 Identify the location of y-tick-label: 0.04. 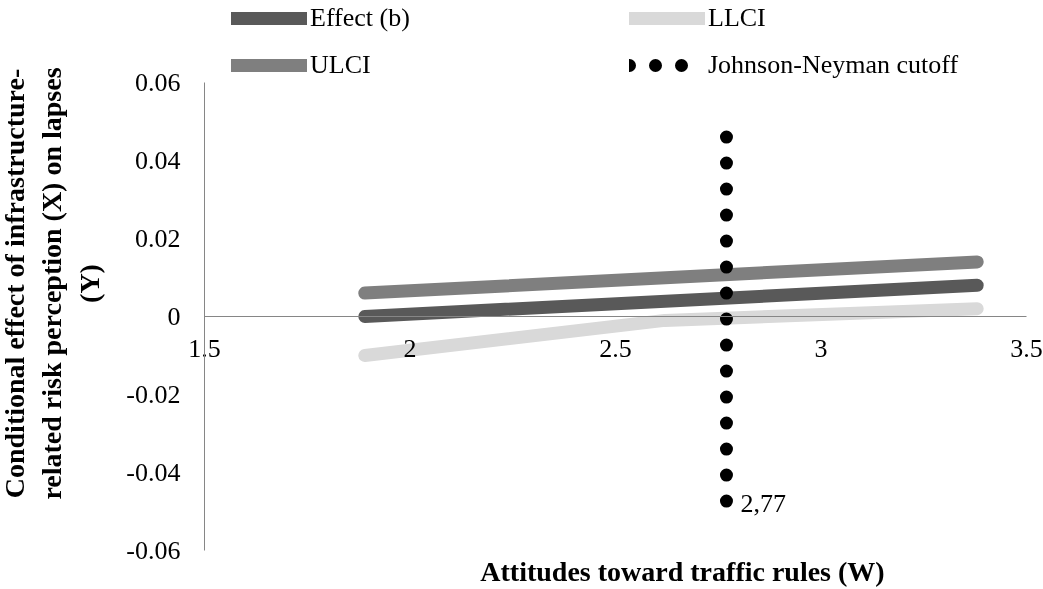
(158, 160).